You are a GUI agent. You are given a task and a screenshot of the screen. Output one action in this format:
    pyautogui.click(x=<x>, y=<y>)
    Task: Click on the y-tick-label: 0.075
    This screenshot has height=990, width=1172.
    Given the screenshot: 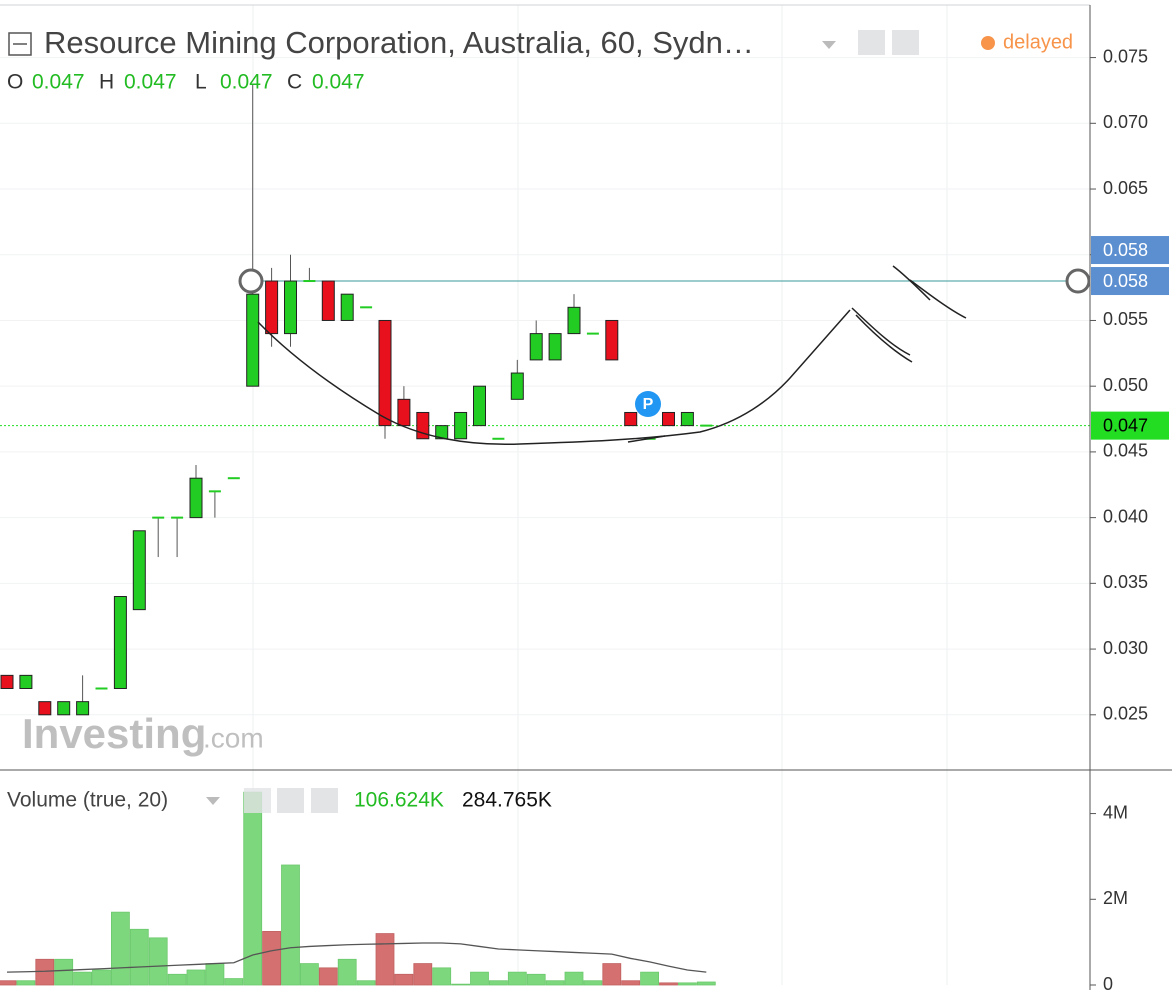 What is the action you would take?
    pyautogui.click(x=1125, y=56)
    